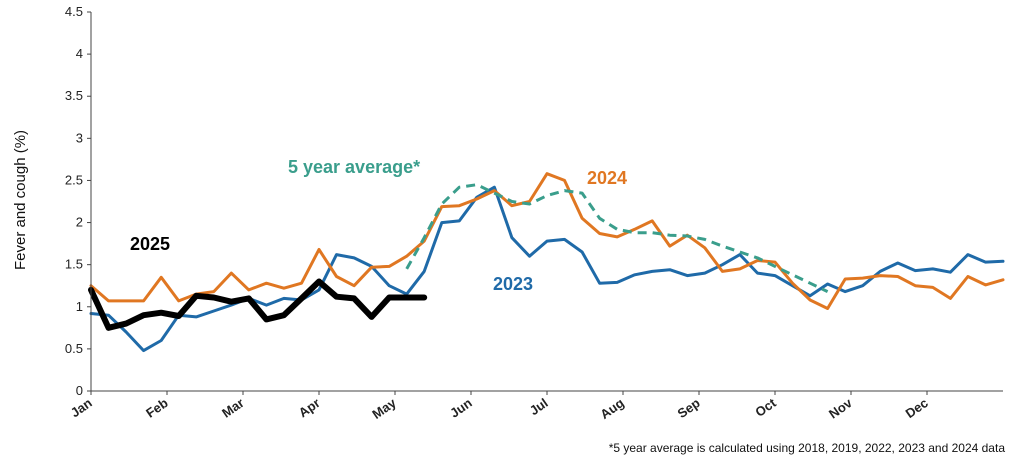  What do you see at coordinates (81, 407) in the screenshot?
I see `x-tick-label-jan: Jan` at bounding box center [81, 407].